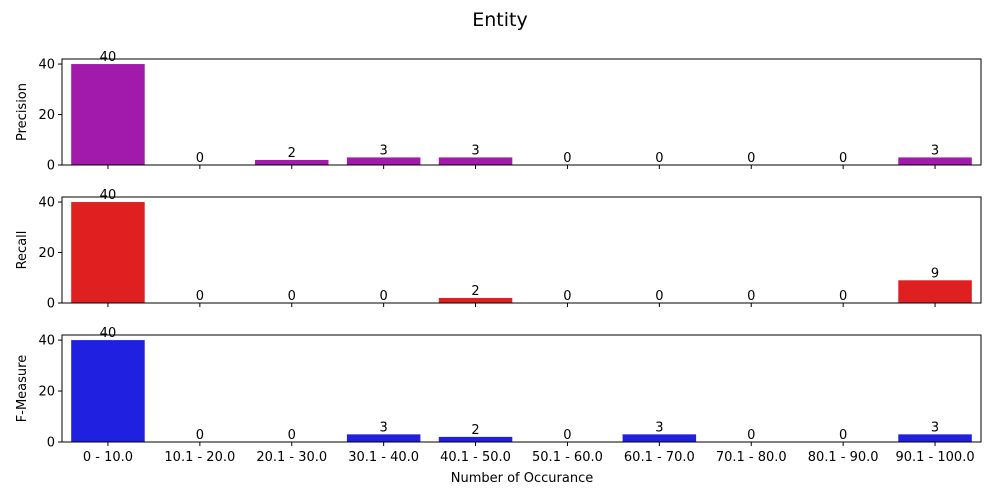 This screenshot has height=504, width=1000. What do you see at coordinates (22, 250) in the screenshot?
I see `y-axis-label: Recall` at bounding box center [22, 250].